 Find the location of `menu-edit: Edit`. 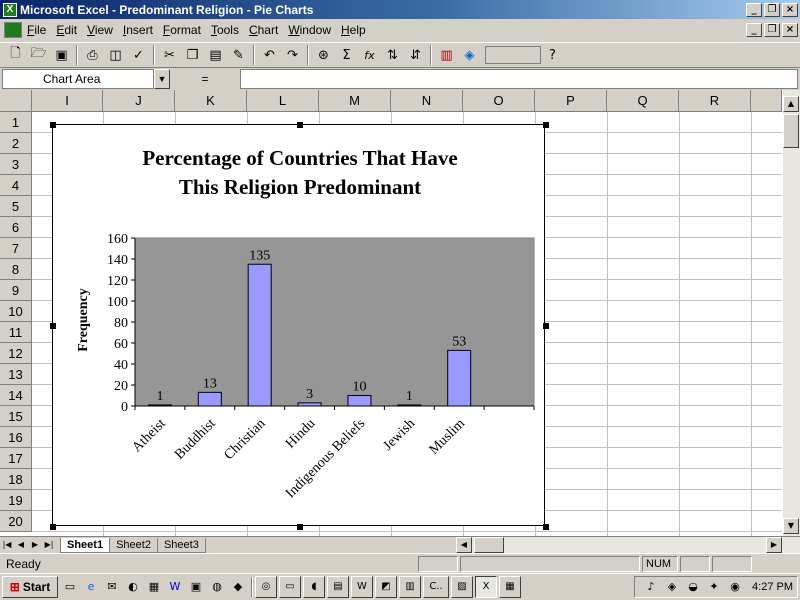

menu-edit: Edit is located at coordinates (67, 30).